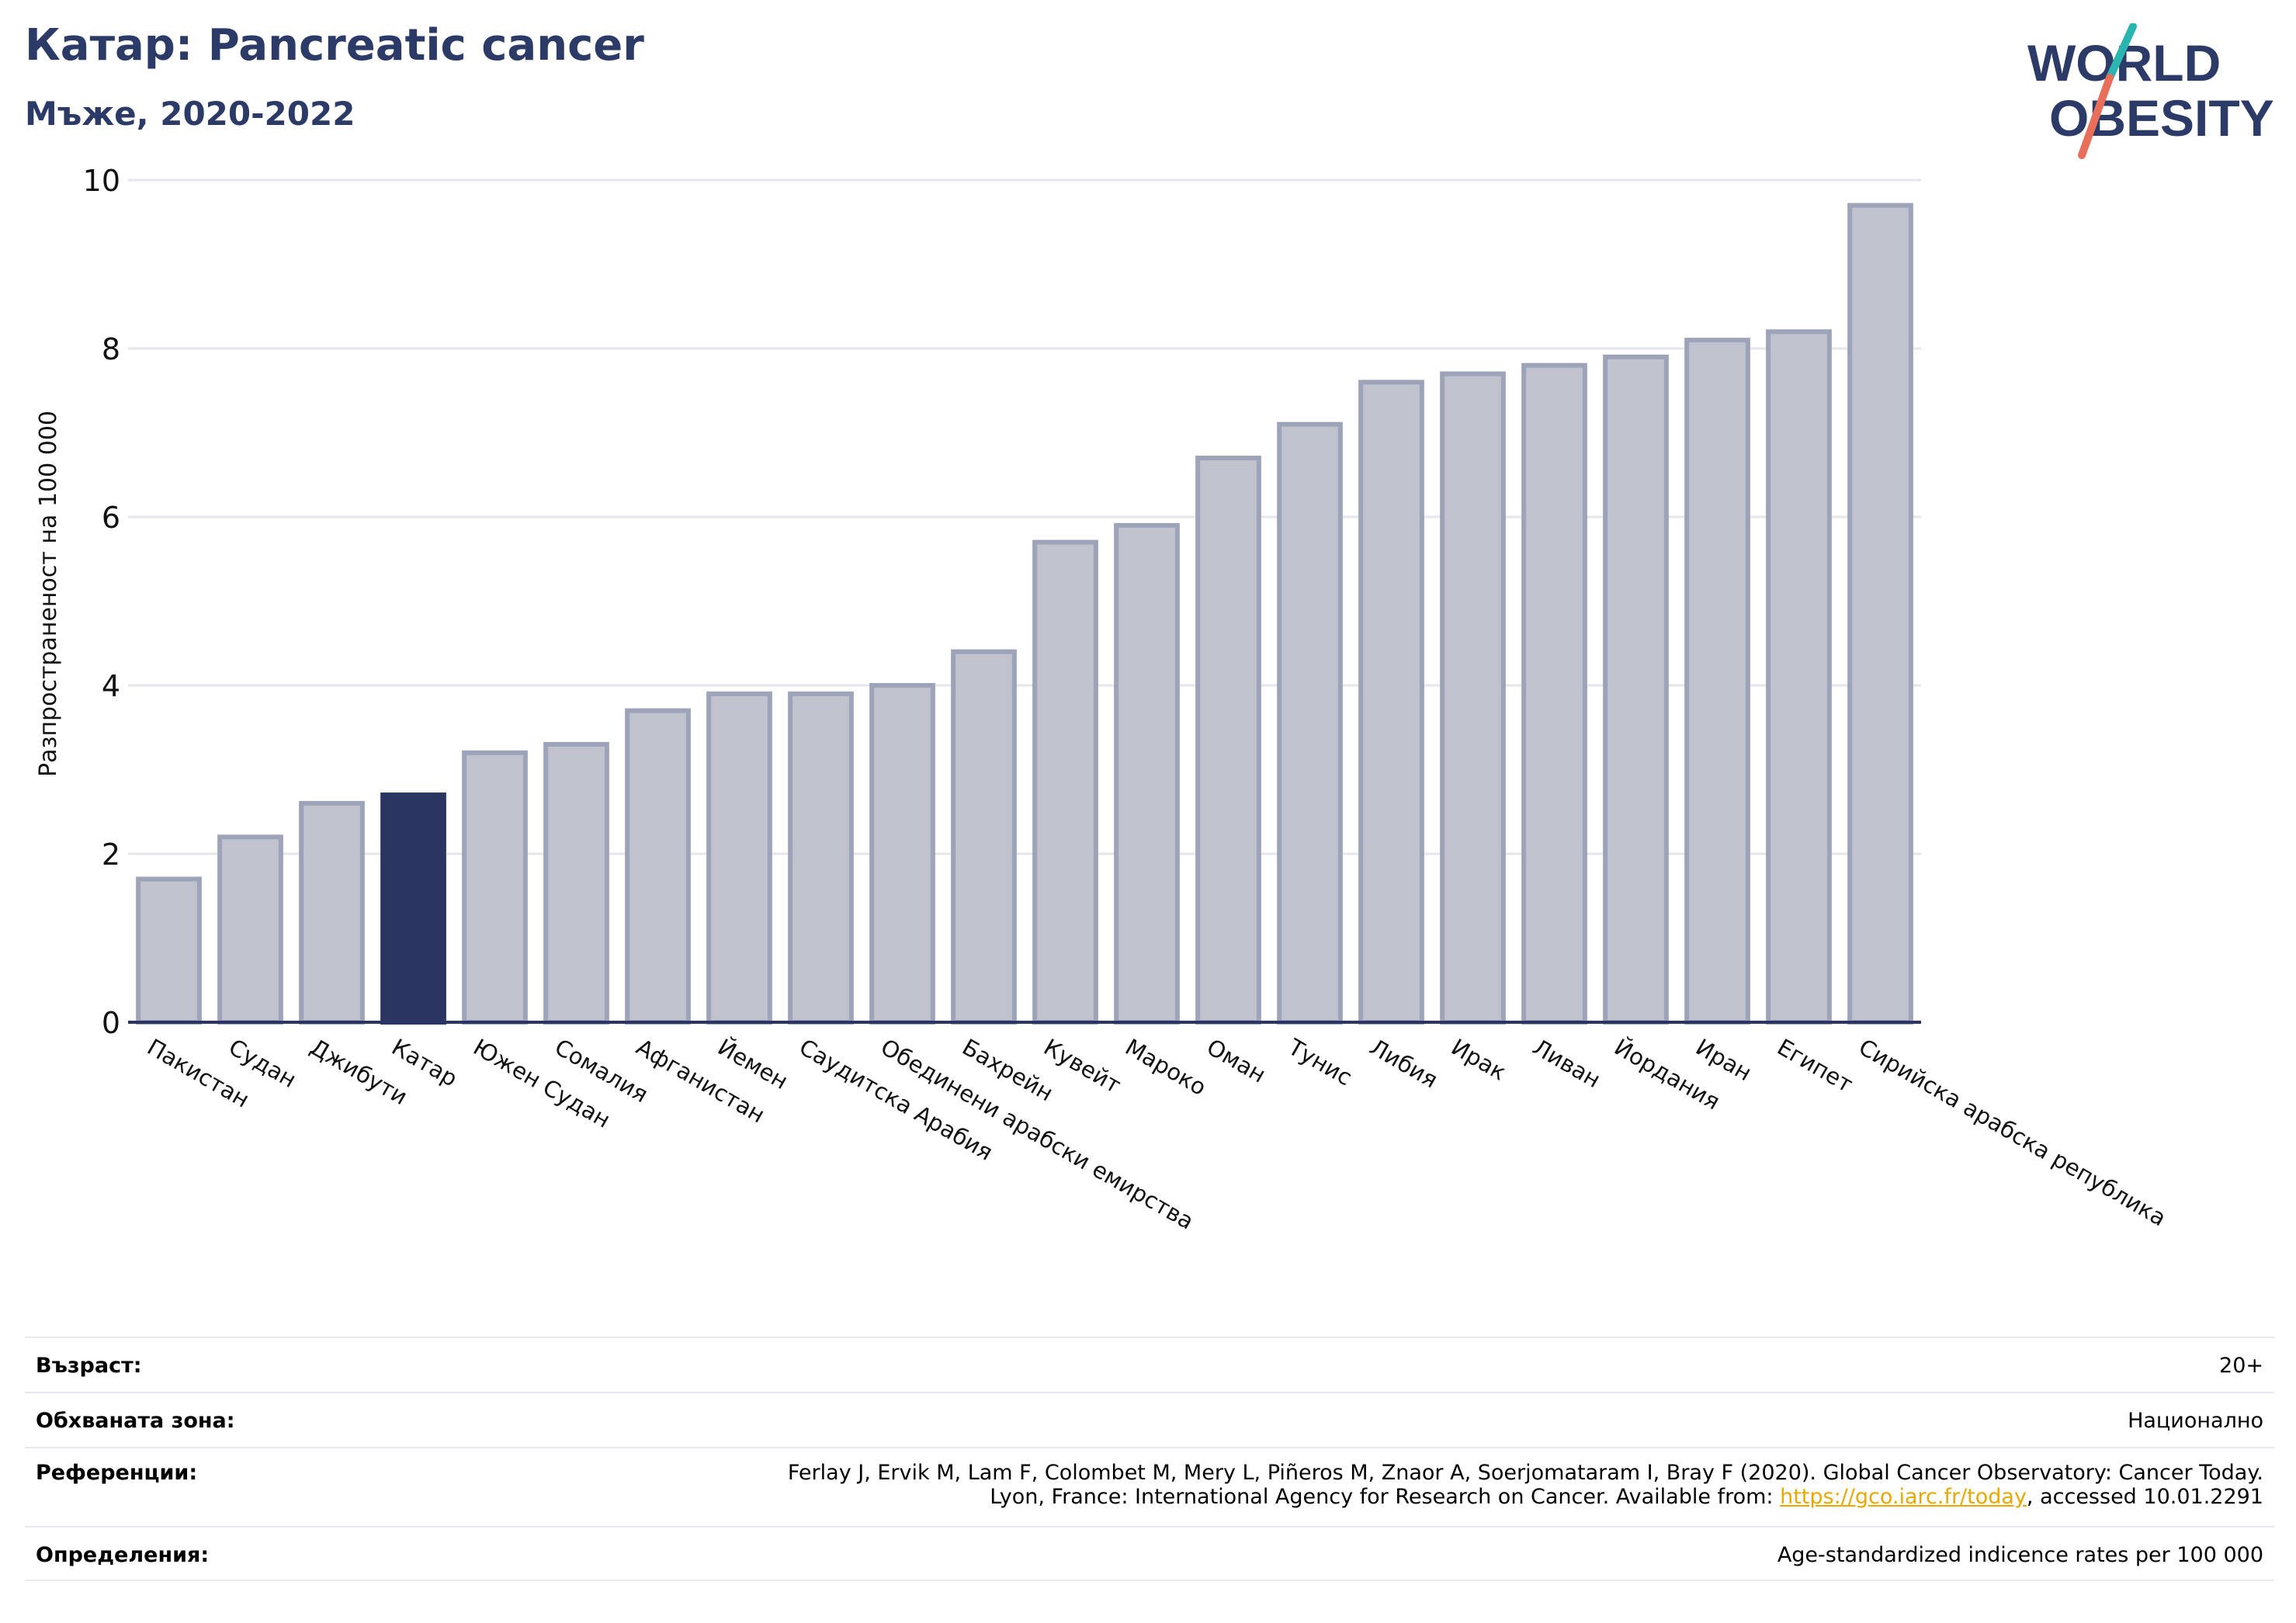  What do you see at coordinates (111, 855) in the screenshot?
I see `y-tick-label: 2` at bounding box center [111, 855].